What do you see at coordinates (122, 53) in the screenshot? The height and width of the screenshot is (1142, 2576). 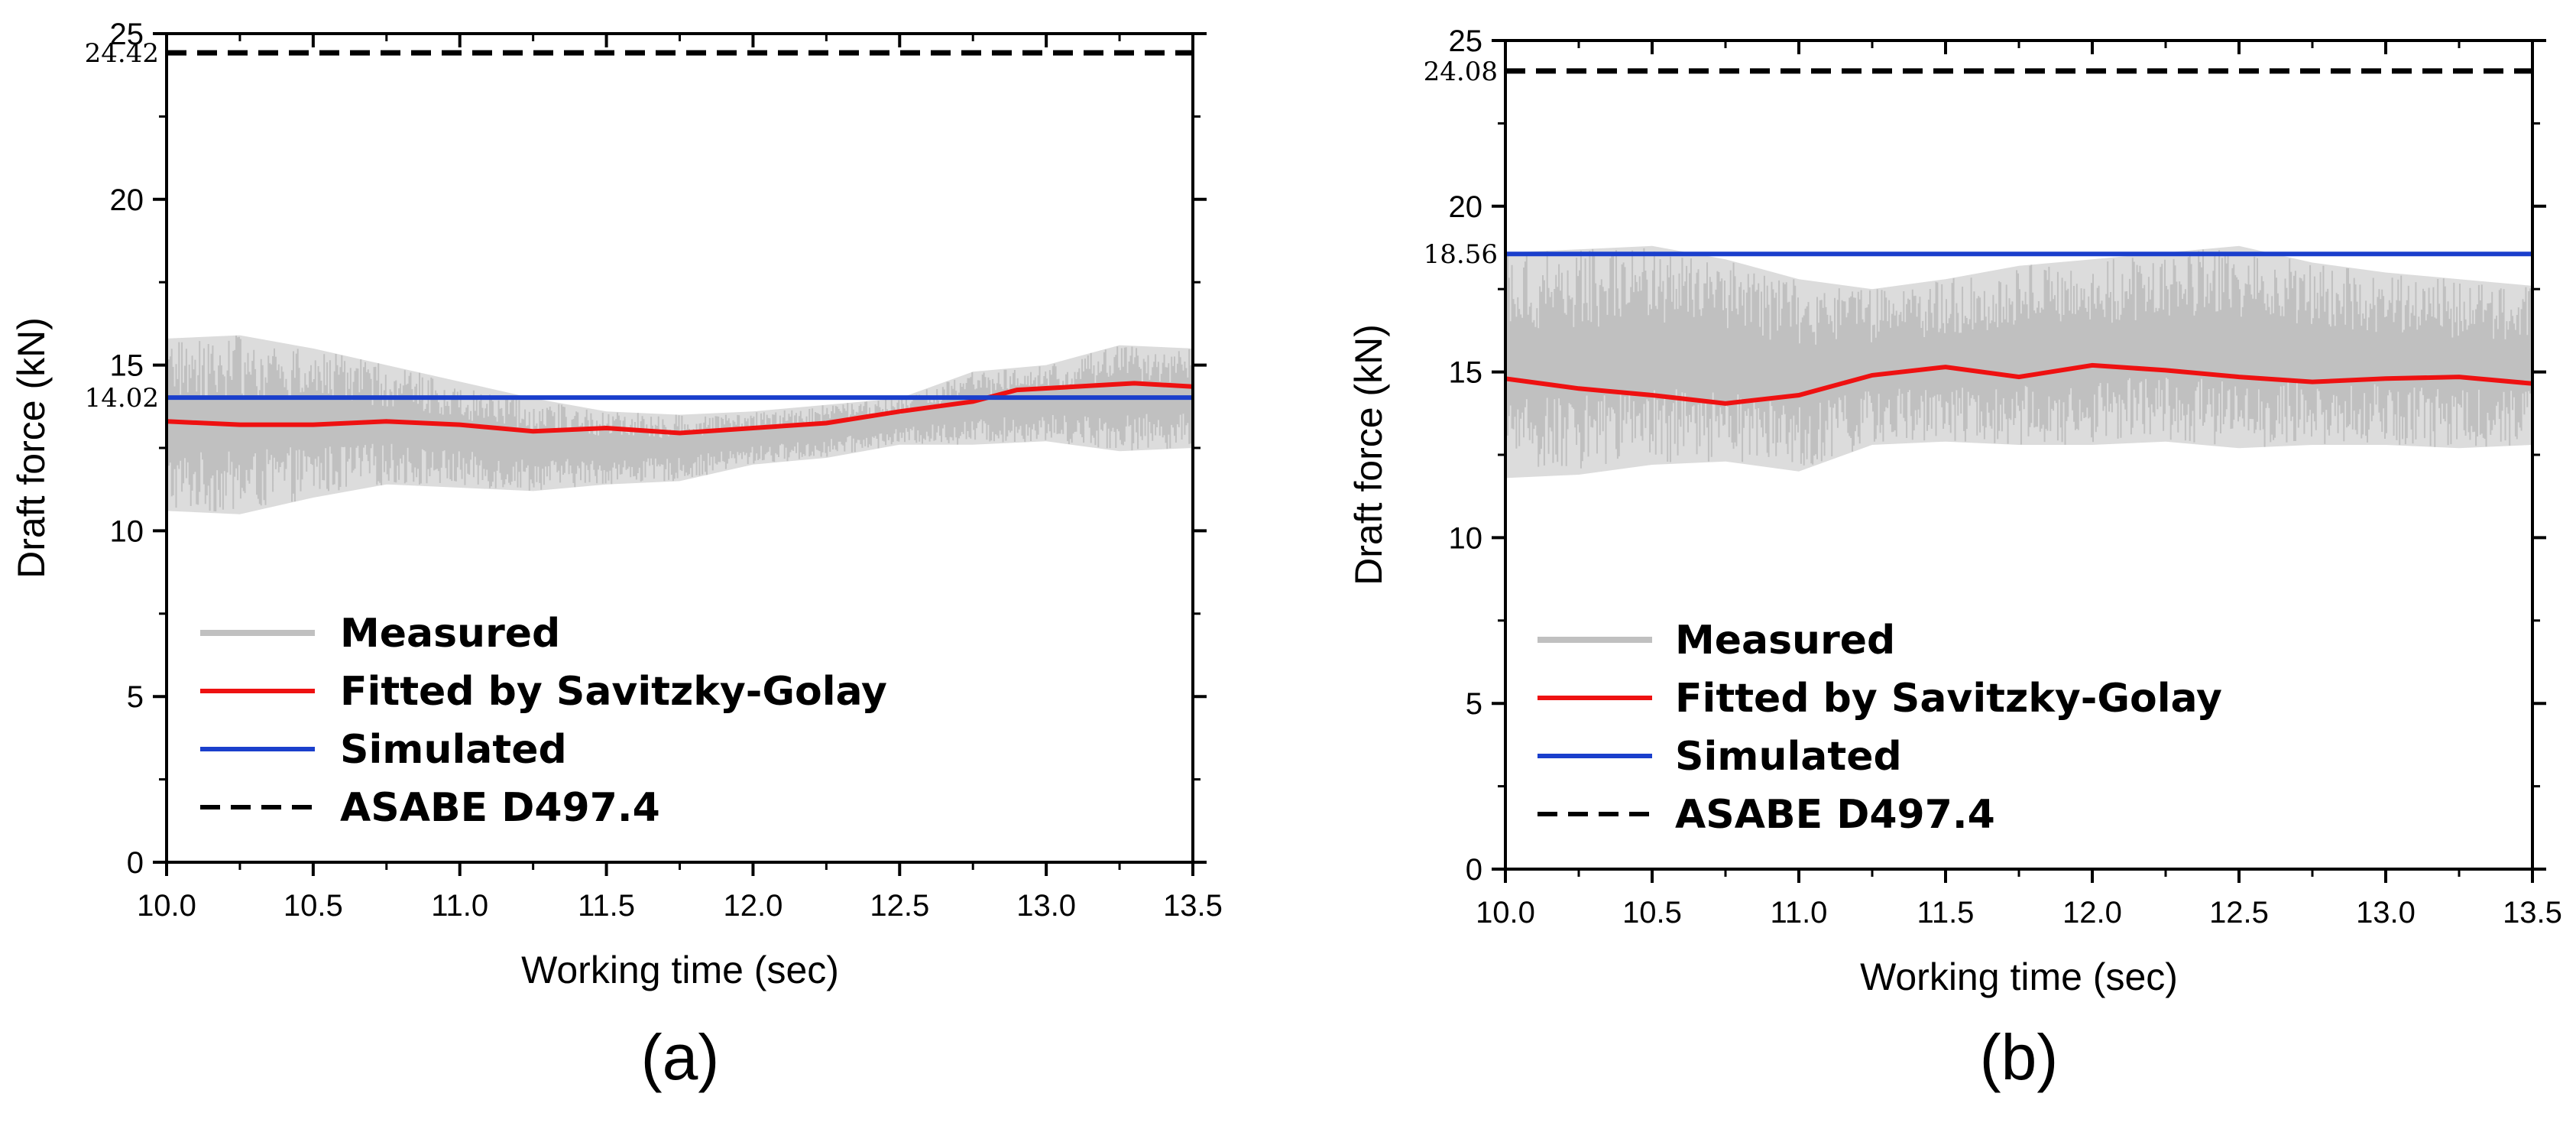 I see `reference-value-label: 24.42` at bounding box center [122, 53].